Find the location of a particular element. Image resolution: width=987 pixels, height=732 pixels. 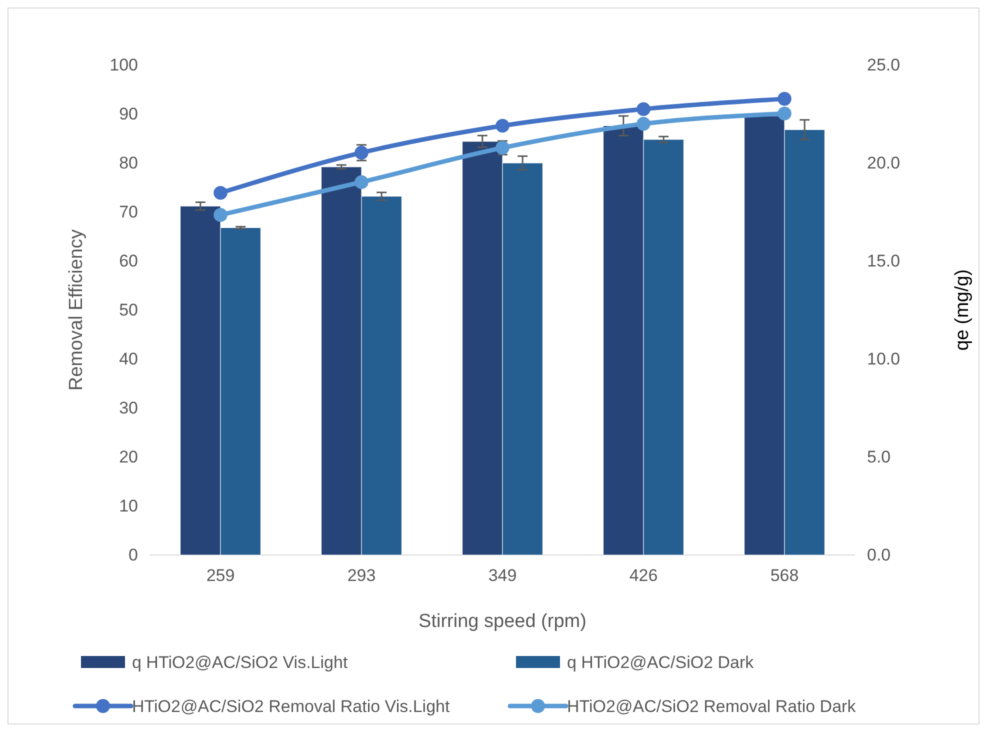

y2-tick-label: 20.0 is located at coordinates (883, 162).